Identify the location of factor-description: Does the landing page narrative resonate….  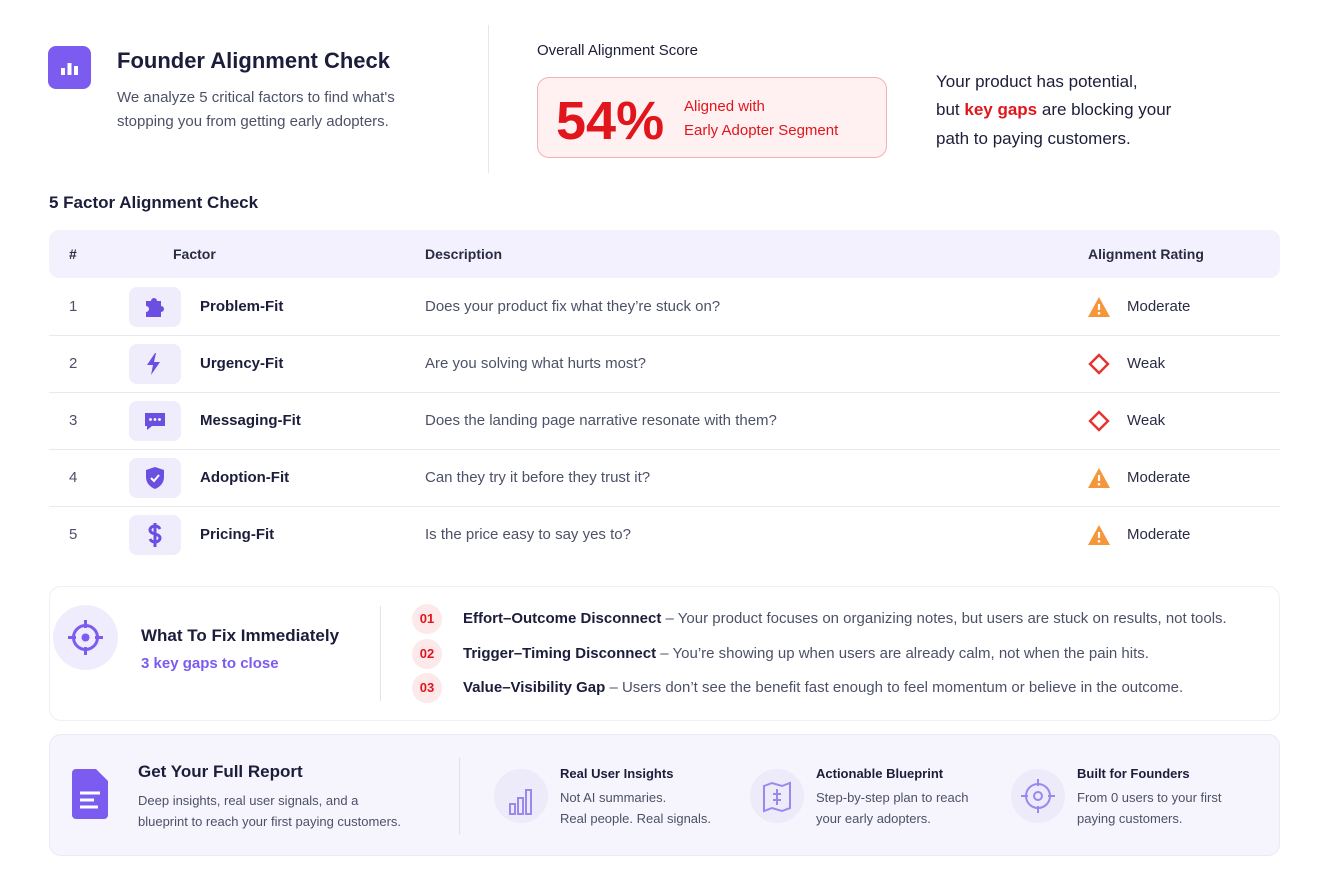
(601, 420).